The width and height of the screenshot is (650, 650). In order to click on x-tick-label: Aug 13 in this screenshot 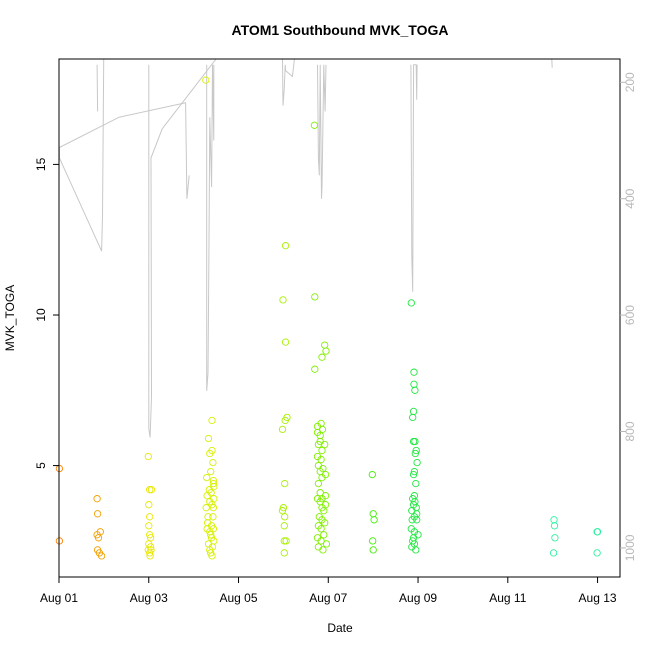, I will do `click(598, 598)`.